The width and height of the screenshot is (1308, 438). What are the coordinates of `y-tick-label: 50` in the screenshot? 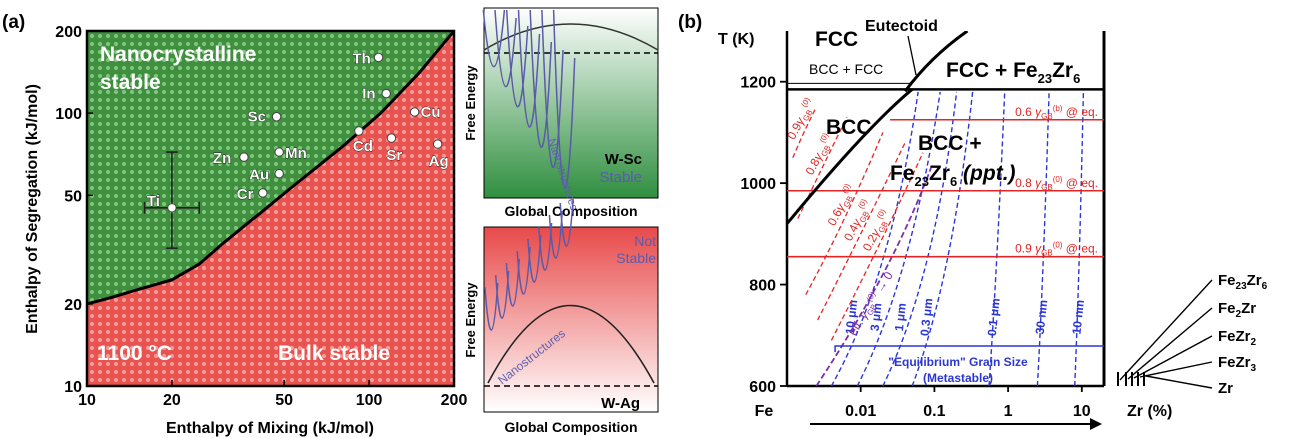 It's located at (73, 196).